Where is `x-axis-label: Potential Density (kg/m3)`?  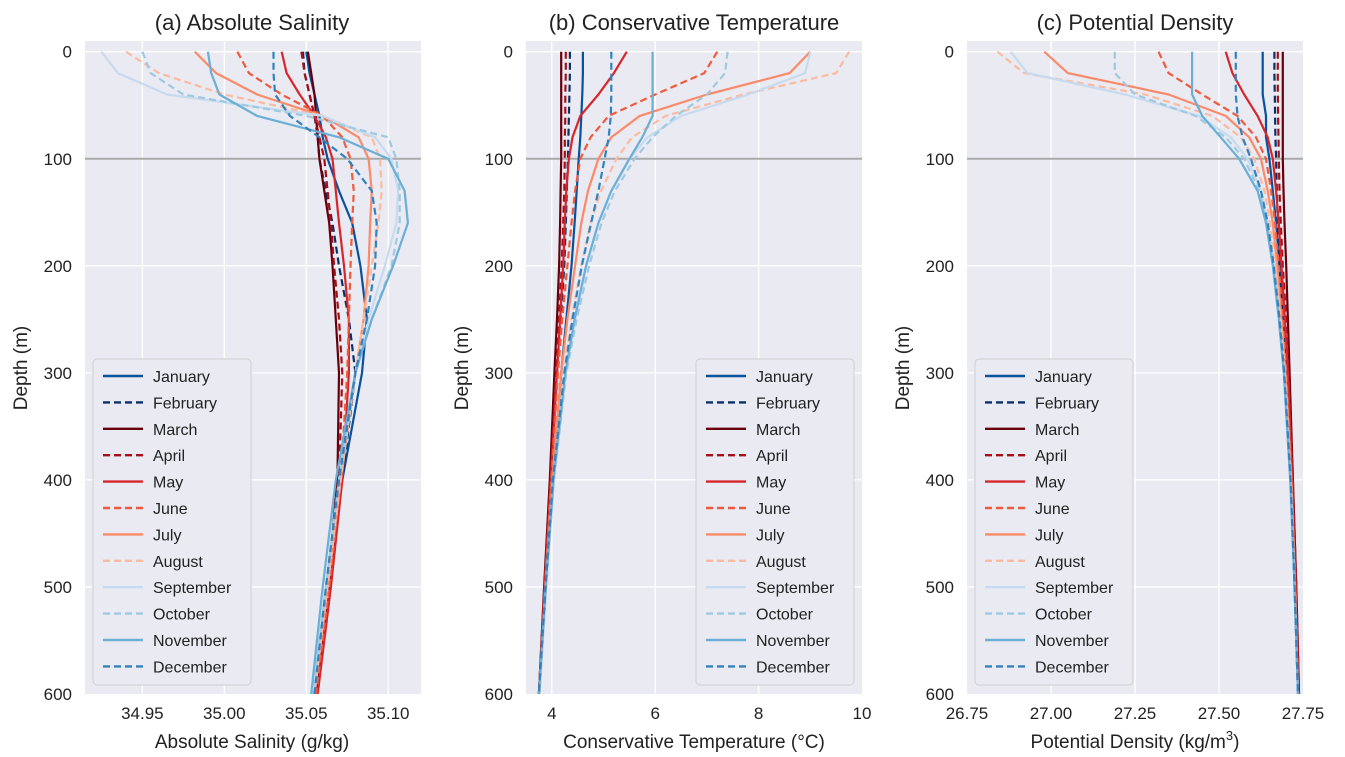
x-axis-label: Potential Density (kg/m3) is located at coordinates (1135, 740).